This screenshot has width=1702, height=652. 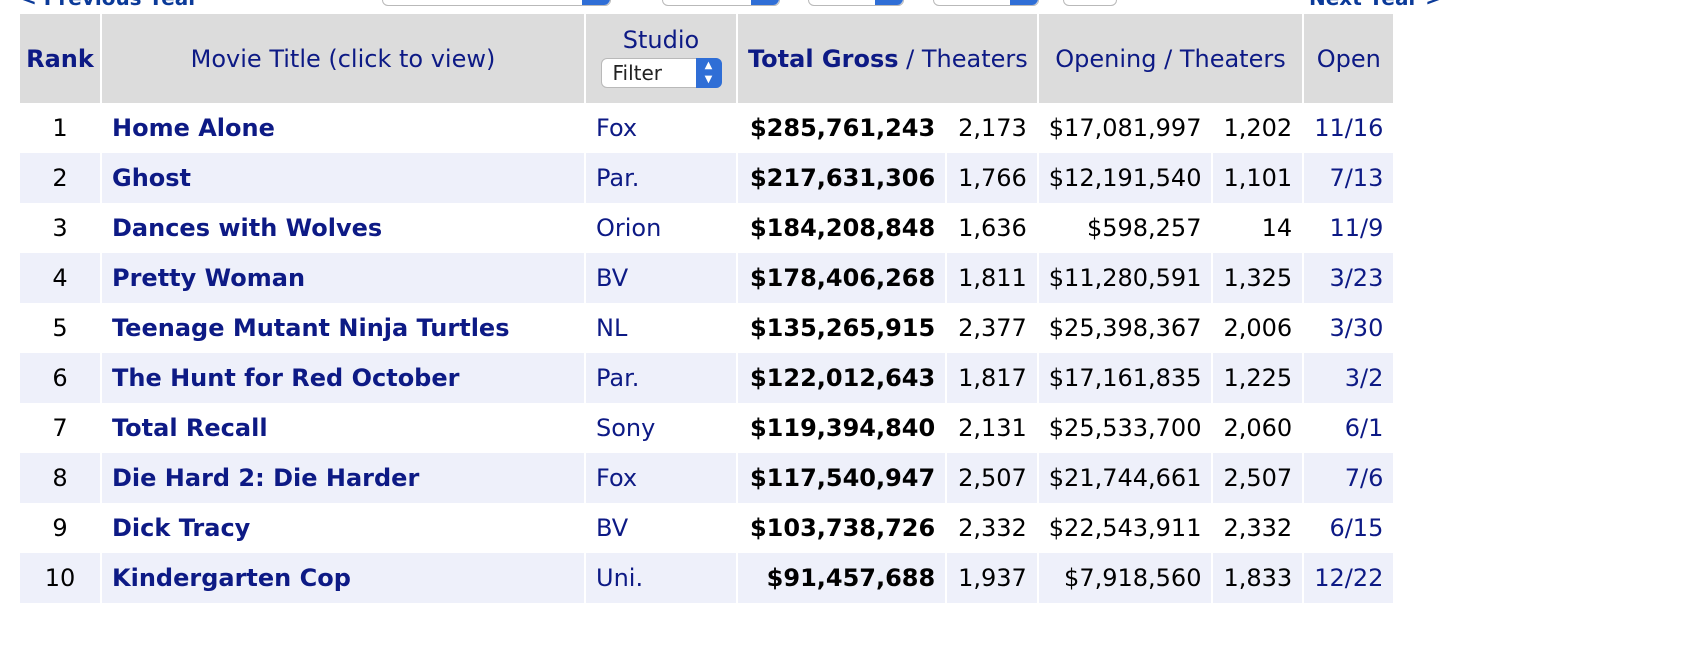 I want to click on studio-link: Orion, so click(x=629, y=228).